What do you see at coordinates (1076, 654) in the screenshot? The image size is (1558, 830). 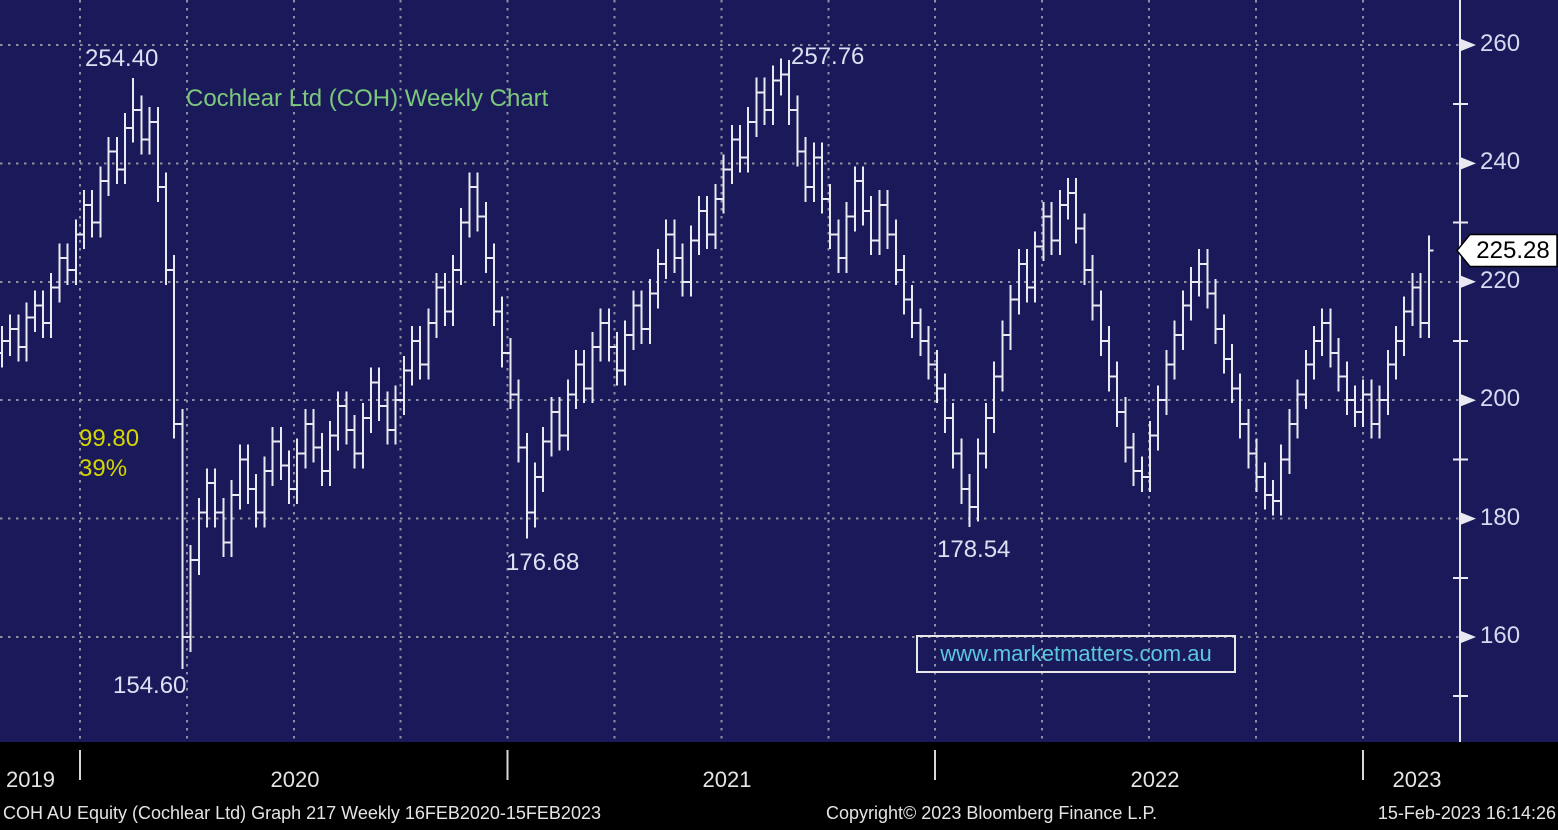 I see `watermark-box: www.marketmatters.com.au` at bounding box center [1076, 654].